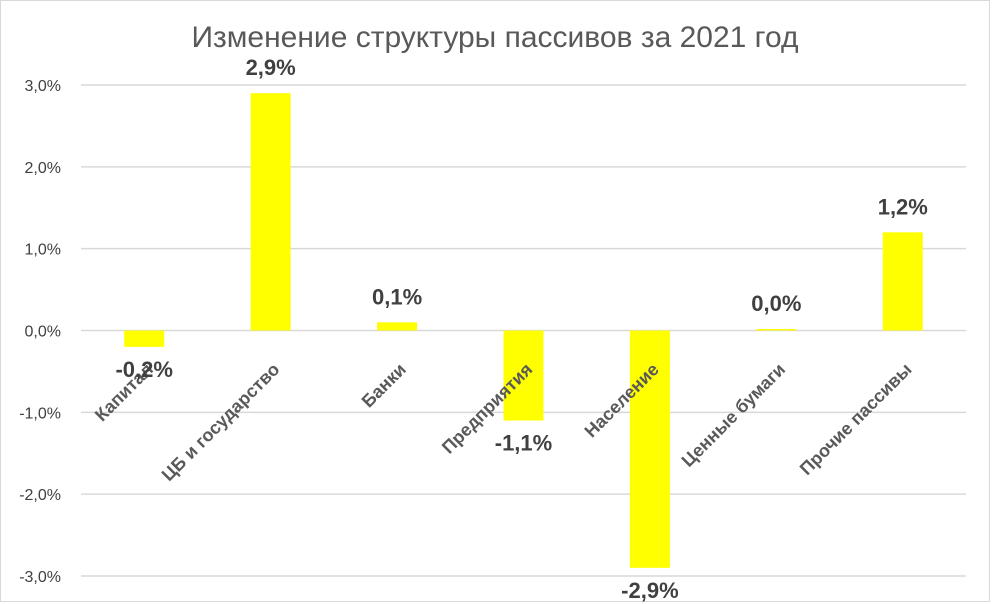  Describe the element at coordinates (43, 250) in the screenshot. I see `y-tick-label: 1,0%` at that location.